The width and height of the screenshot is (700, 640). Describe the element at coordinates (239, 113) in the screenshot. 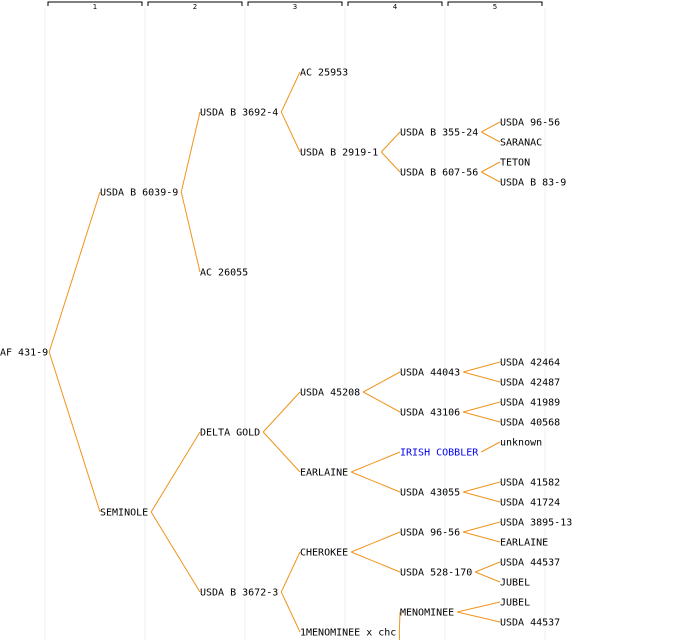

I see `pedigree-node: USDA B 3692-4` at that location.